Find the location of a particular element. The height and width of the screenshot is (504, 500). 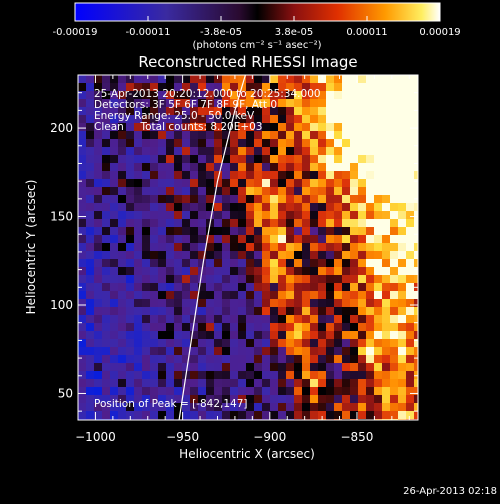

colorbar-tick-label: -0.00011 is located at coordinates (148, 32).